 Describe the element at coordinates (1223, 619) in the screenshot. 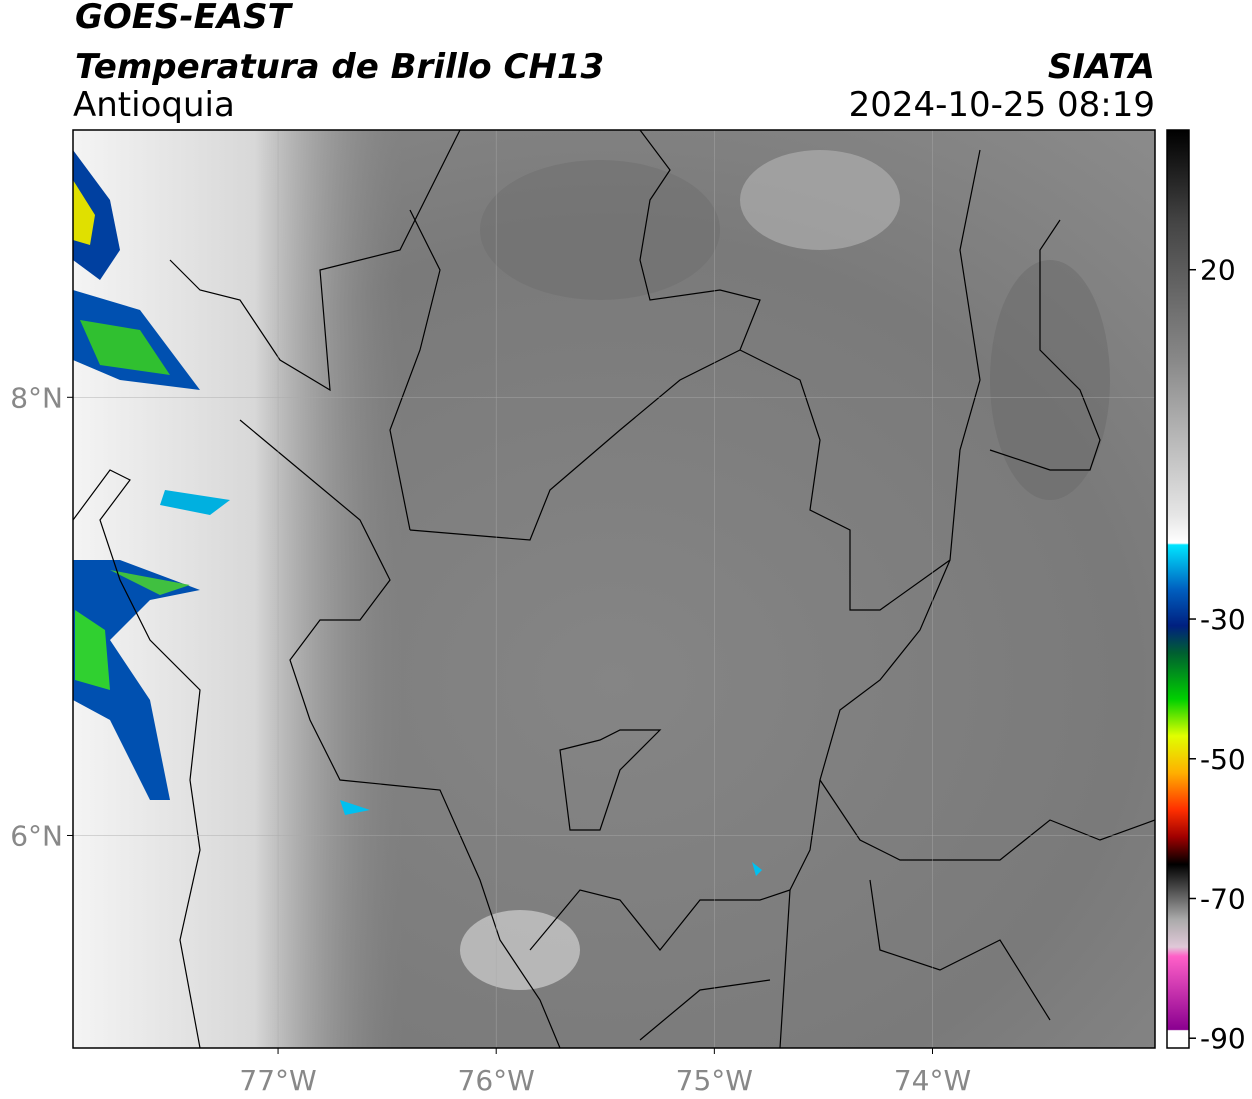

I see `colorbar-tick-label: -30` at that location.